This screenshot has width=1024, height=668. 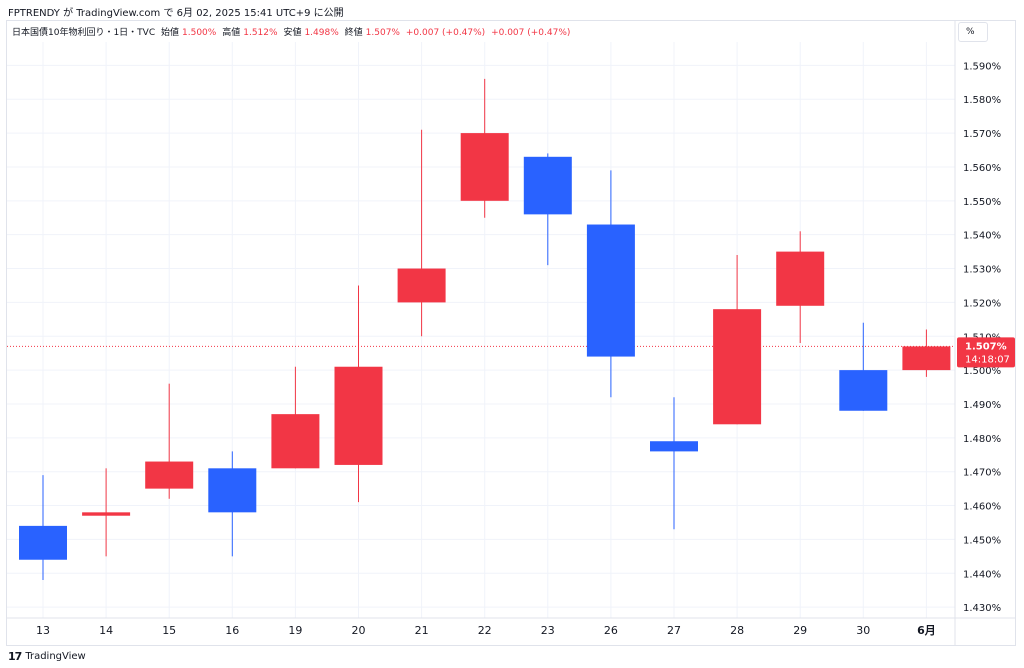 What do you see at coordinates (982, 473) in the screenshot?
I see `y-tick-label: 1.470%` at bounding box center [982, 473].